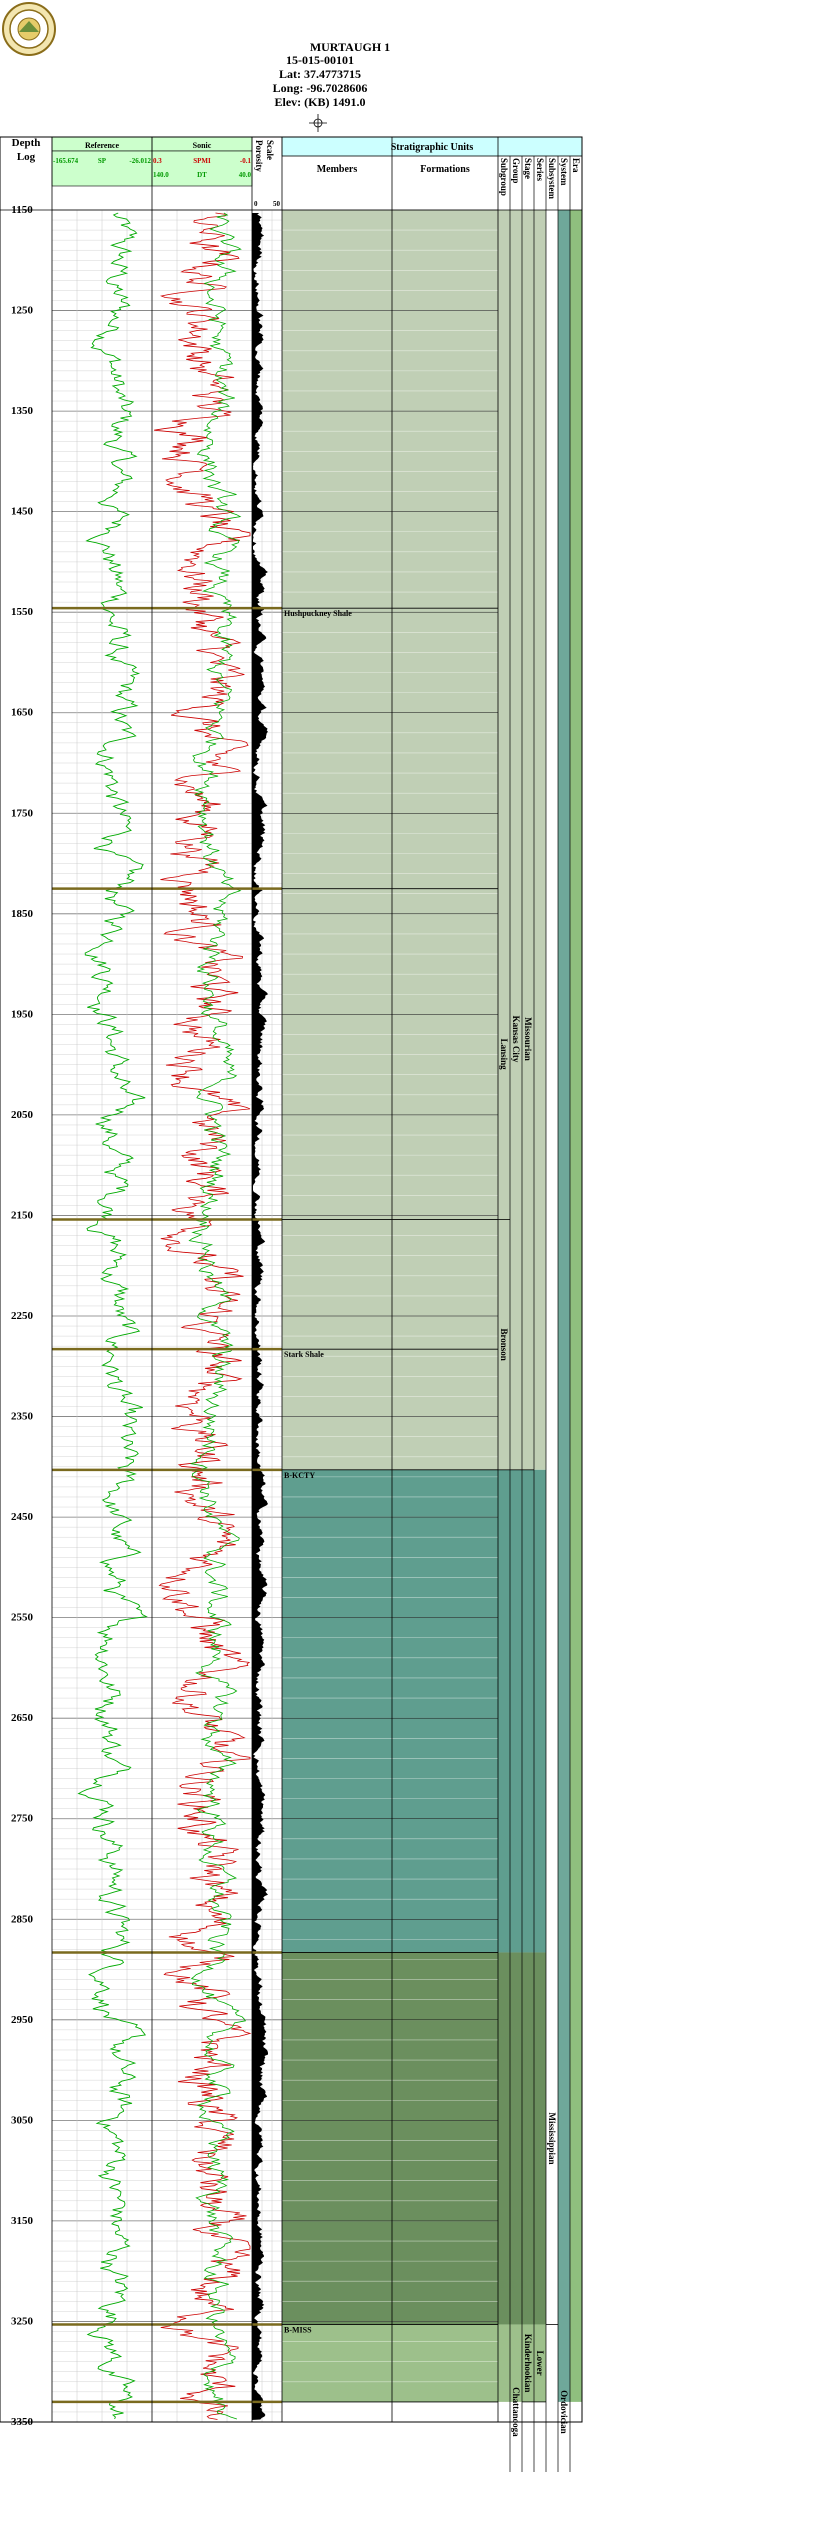 This screenshot has height=2535, width=830. I want to click on depth-tick-label: 2450, so click(22, 1517).